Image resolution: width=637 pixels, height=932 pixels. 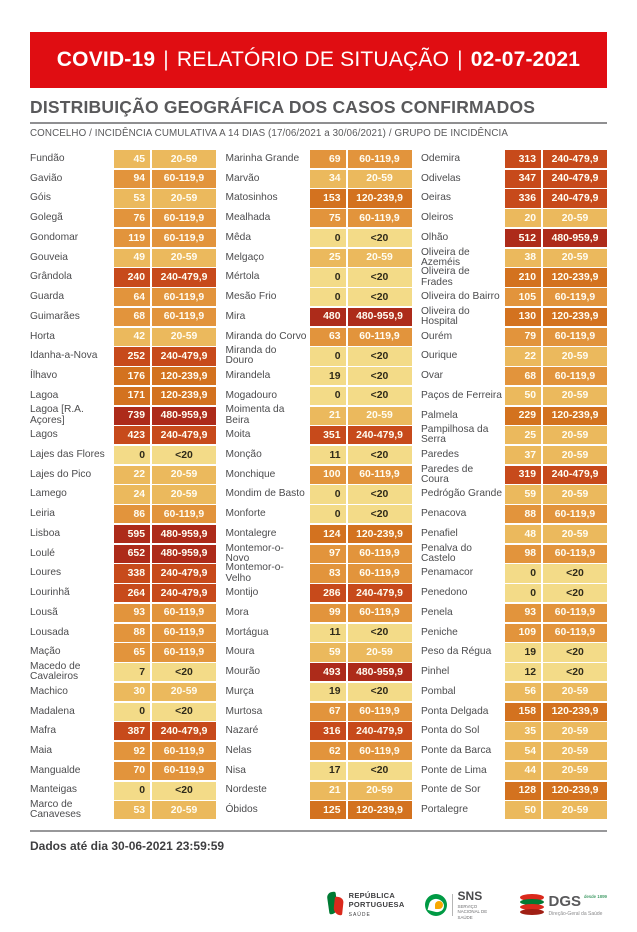 What do you see at coordinates (359, 915) in the screenshot?
I see `saude-label: SAÚDE` at bounding box center [359, 915].